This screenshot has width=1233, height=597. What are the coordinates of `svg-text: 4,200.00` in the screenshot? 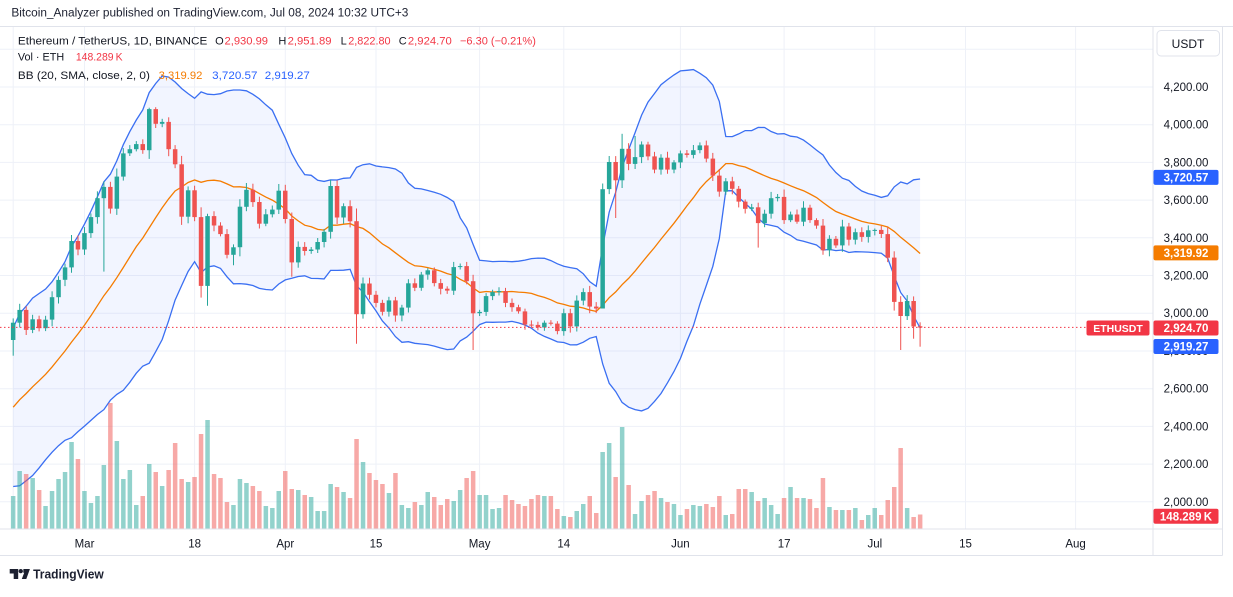 It's located at (1186, 88).